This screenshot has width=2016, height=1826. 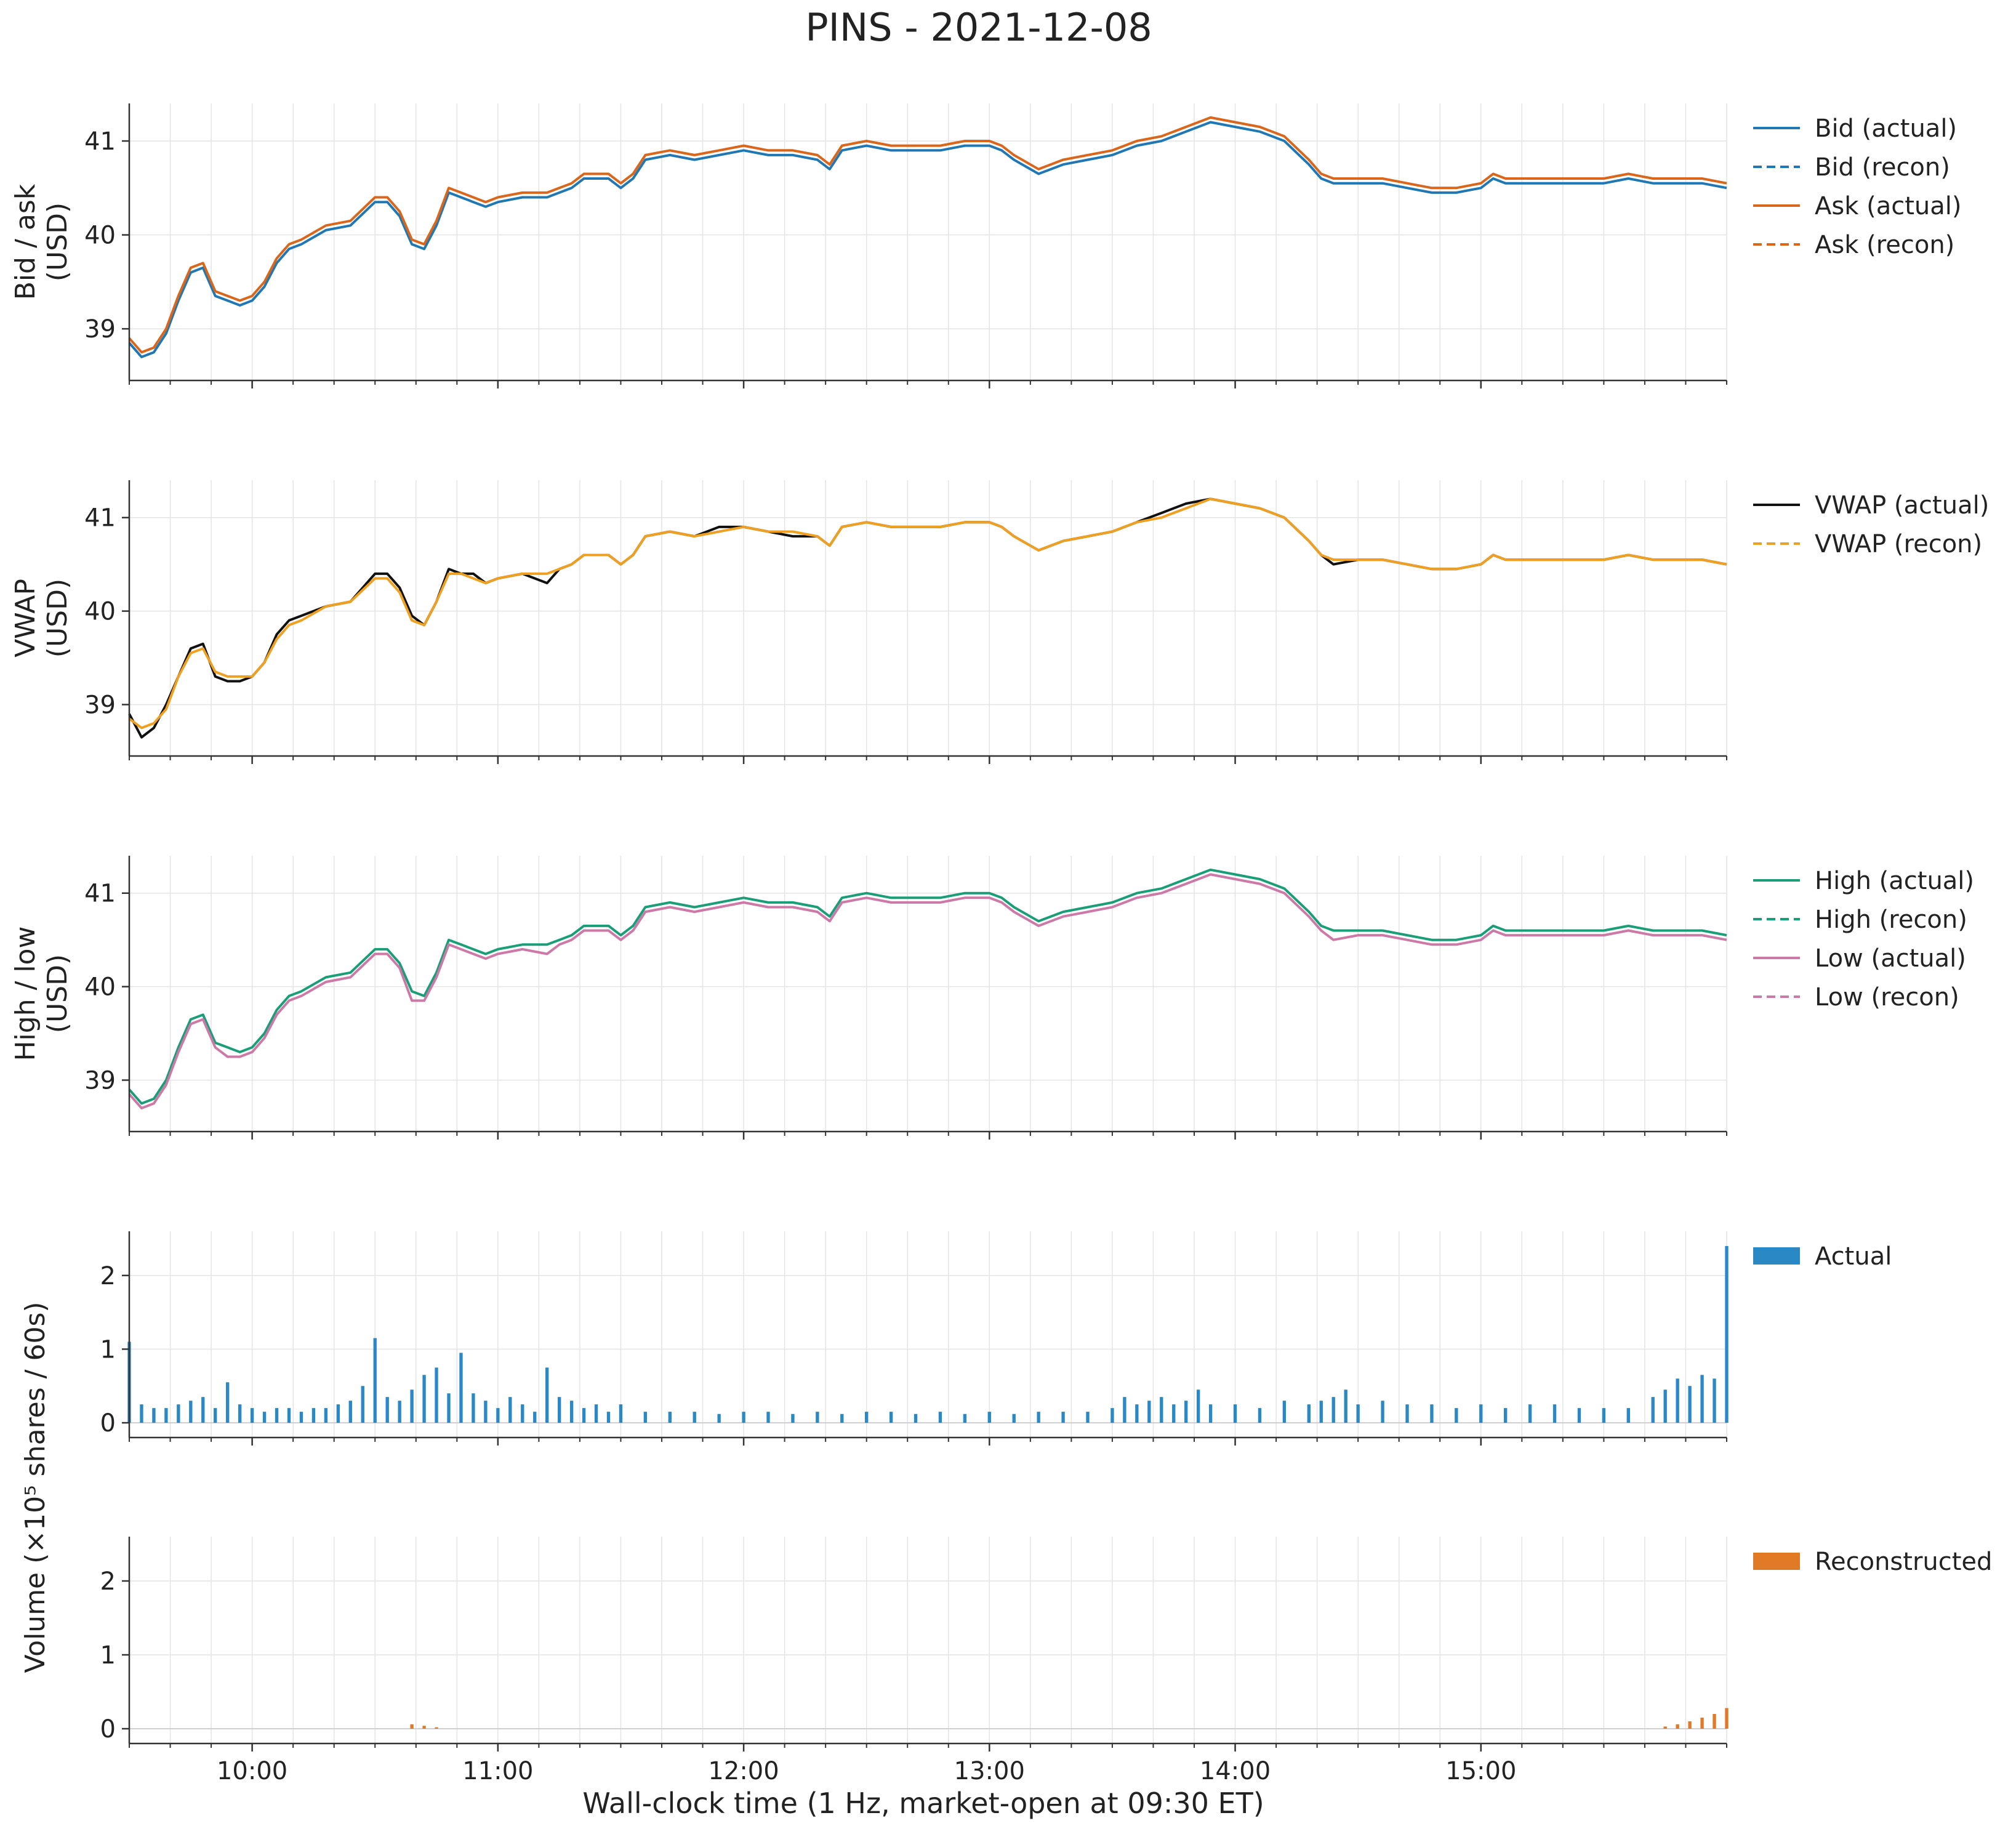 I want to click on y-tick-label: 39, so click(x=100, y=1080).